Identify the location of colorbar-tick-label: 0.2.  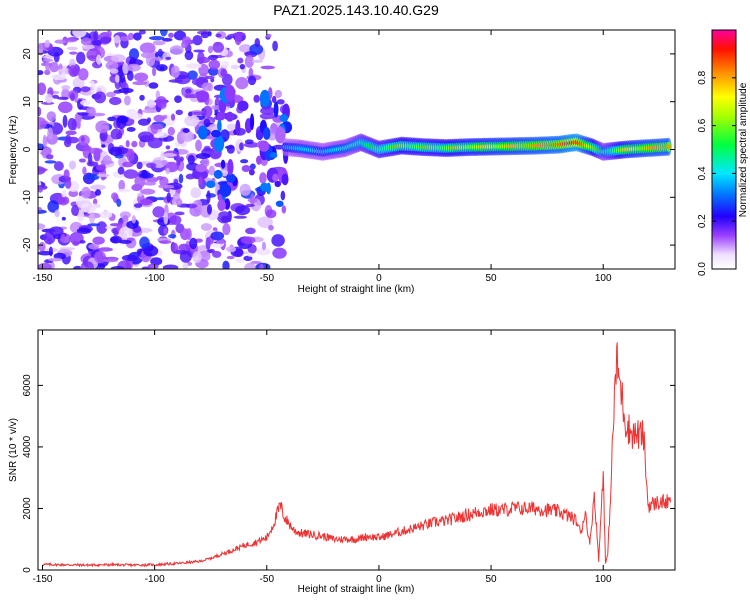
(702, 221).